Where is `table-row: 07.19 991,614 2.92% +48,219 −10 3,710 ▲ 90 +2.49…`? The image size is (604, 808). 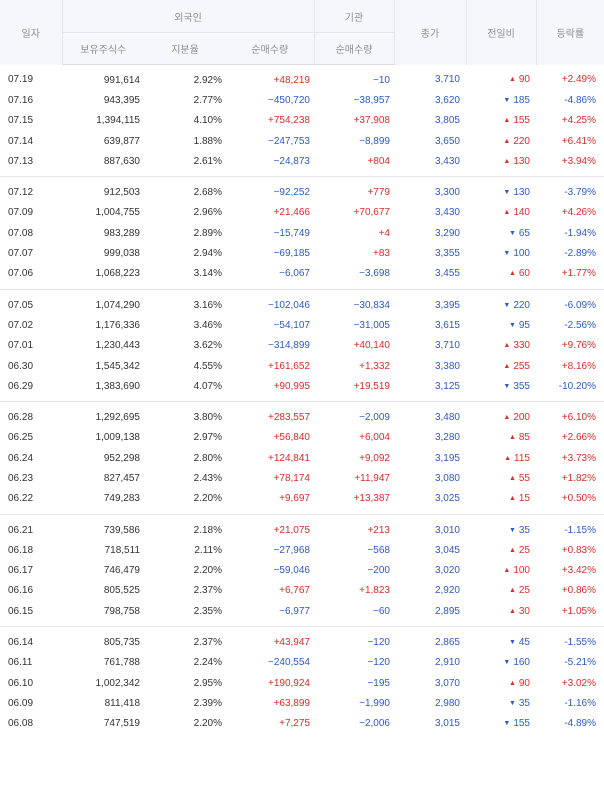
table-row: 07.19 991,614 2.92% +48,219 −10 3,710 ▲ 90 +2.49… is located at coordinates (302, 78).